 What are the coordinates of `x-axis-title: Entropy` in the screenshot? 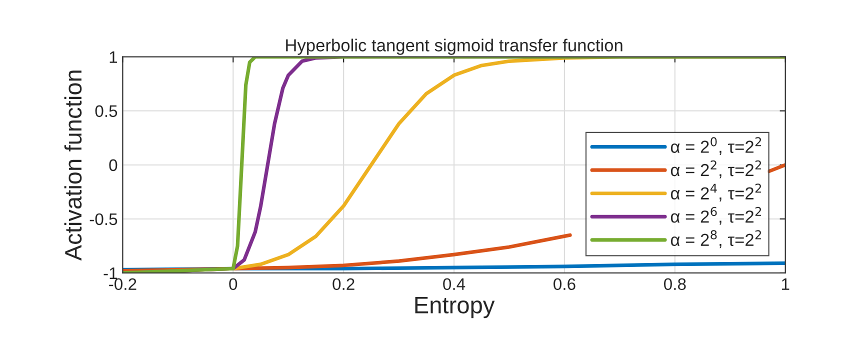 It's located at (455, 307).